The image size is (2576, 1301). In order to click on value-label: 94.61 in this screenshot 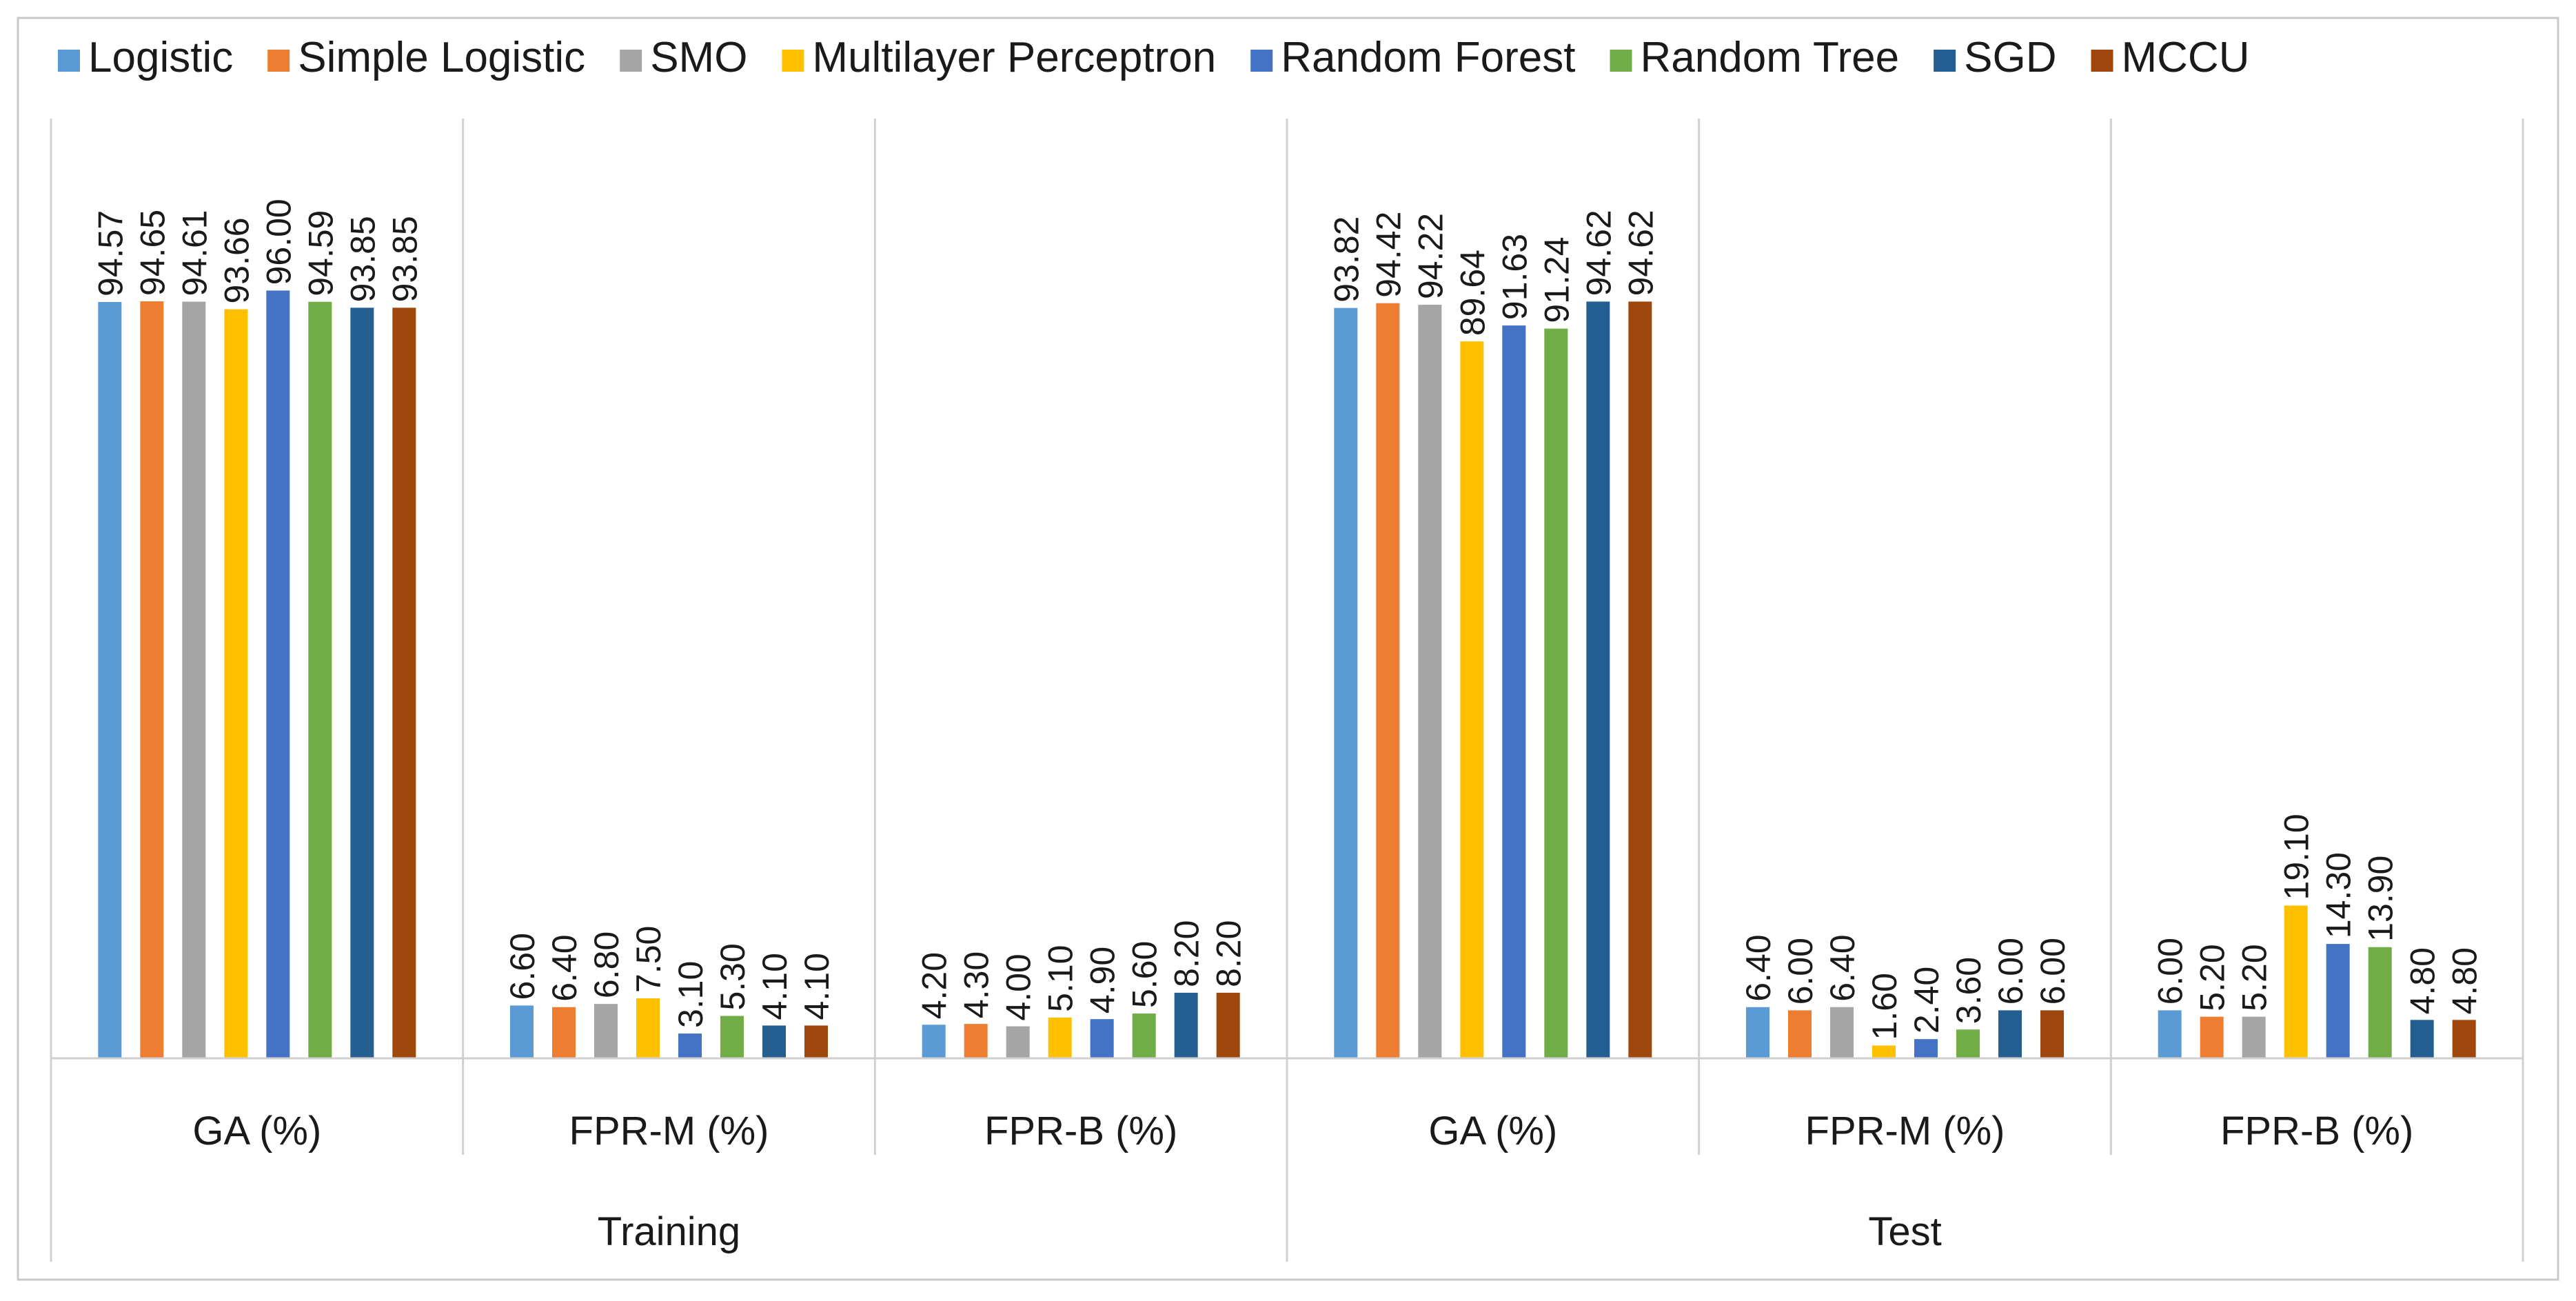, I will do `click(194, 253)`.